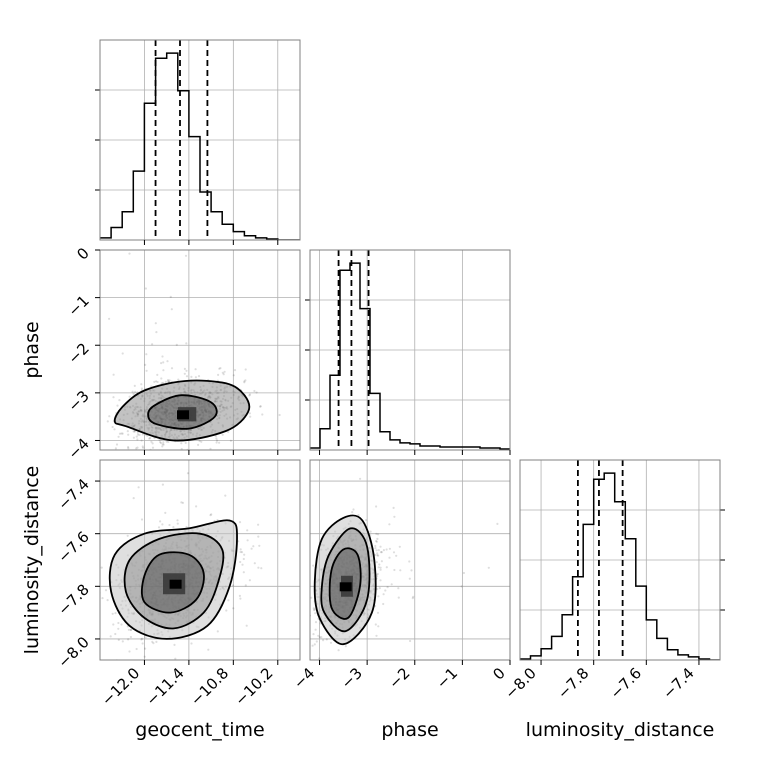 This screenshot has height=760, width=760. Describe the element at coordinates (183, 415) in the screenshot. I see `panel-geocent_time-vs-phase-peak-cell` at that location.